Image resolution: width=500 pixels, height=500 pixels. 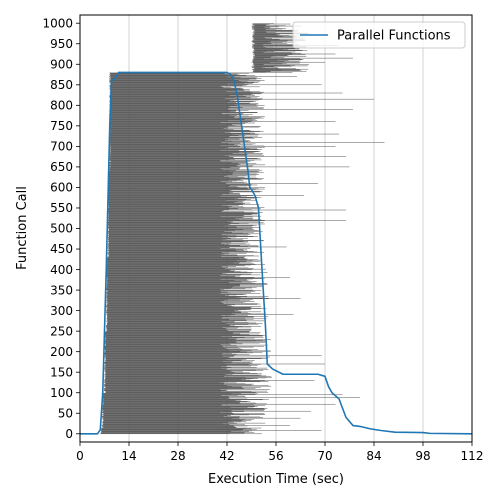 What do you see at coordinates (61, 126) in the screenshot?
I see `y-tick-label: 750` at bounding box center [61, 126].